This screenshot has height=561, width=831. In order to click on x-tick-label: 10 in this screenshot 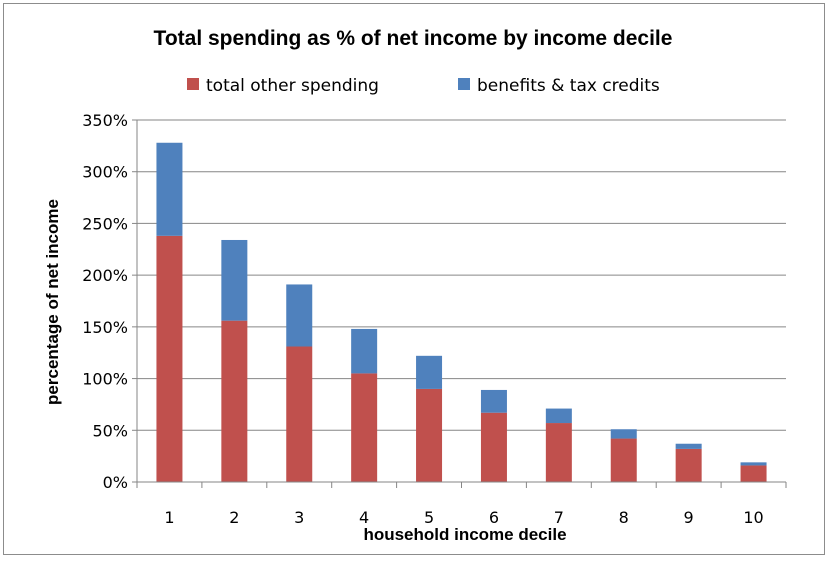, I will do `click(753, 517)`.